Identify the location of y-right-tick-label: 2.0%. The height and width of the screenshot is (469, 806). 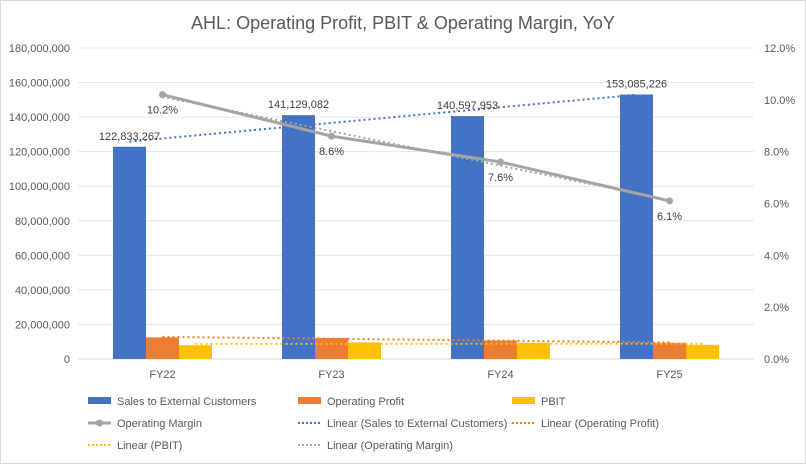
(776, 308).